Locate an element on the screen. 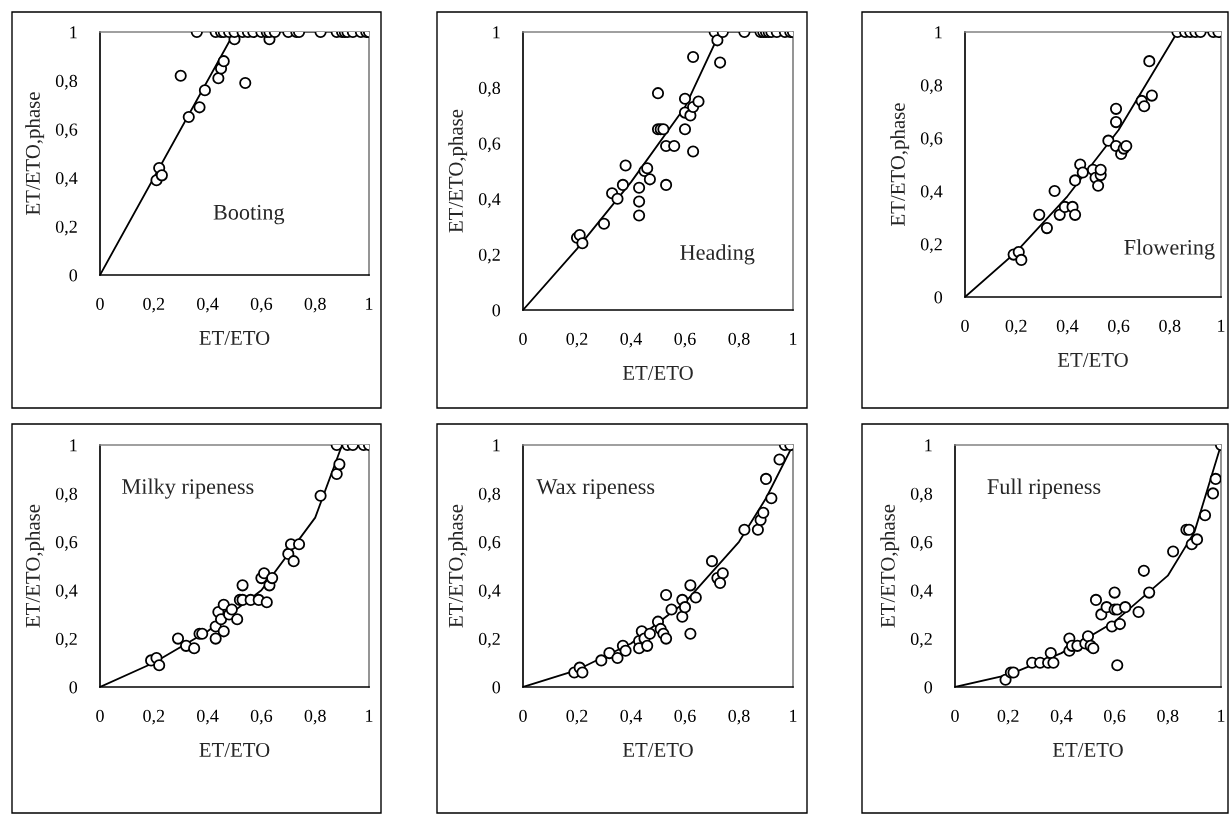 The height and width of the screenshot is (814, 1229). annotation: Heading is located at coordinates (717, 254).